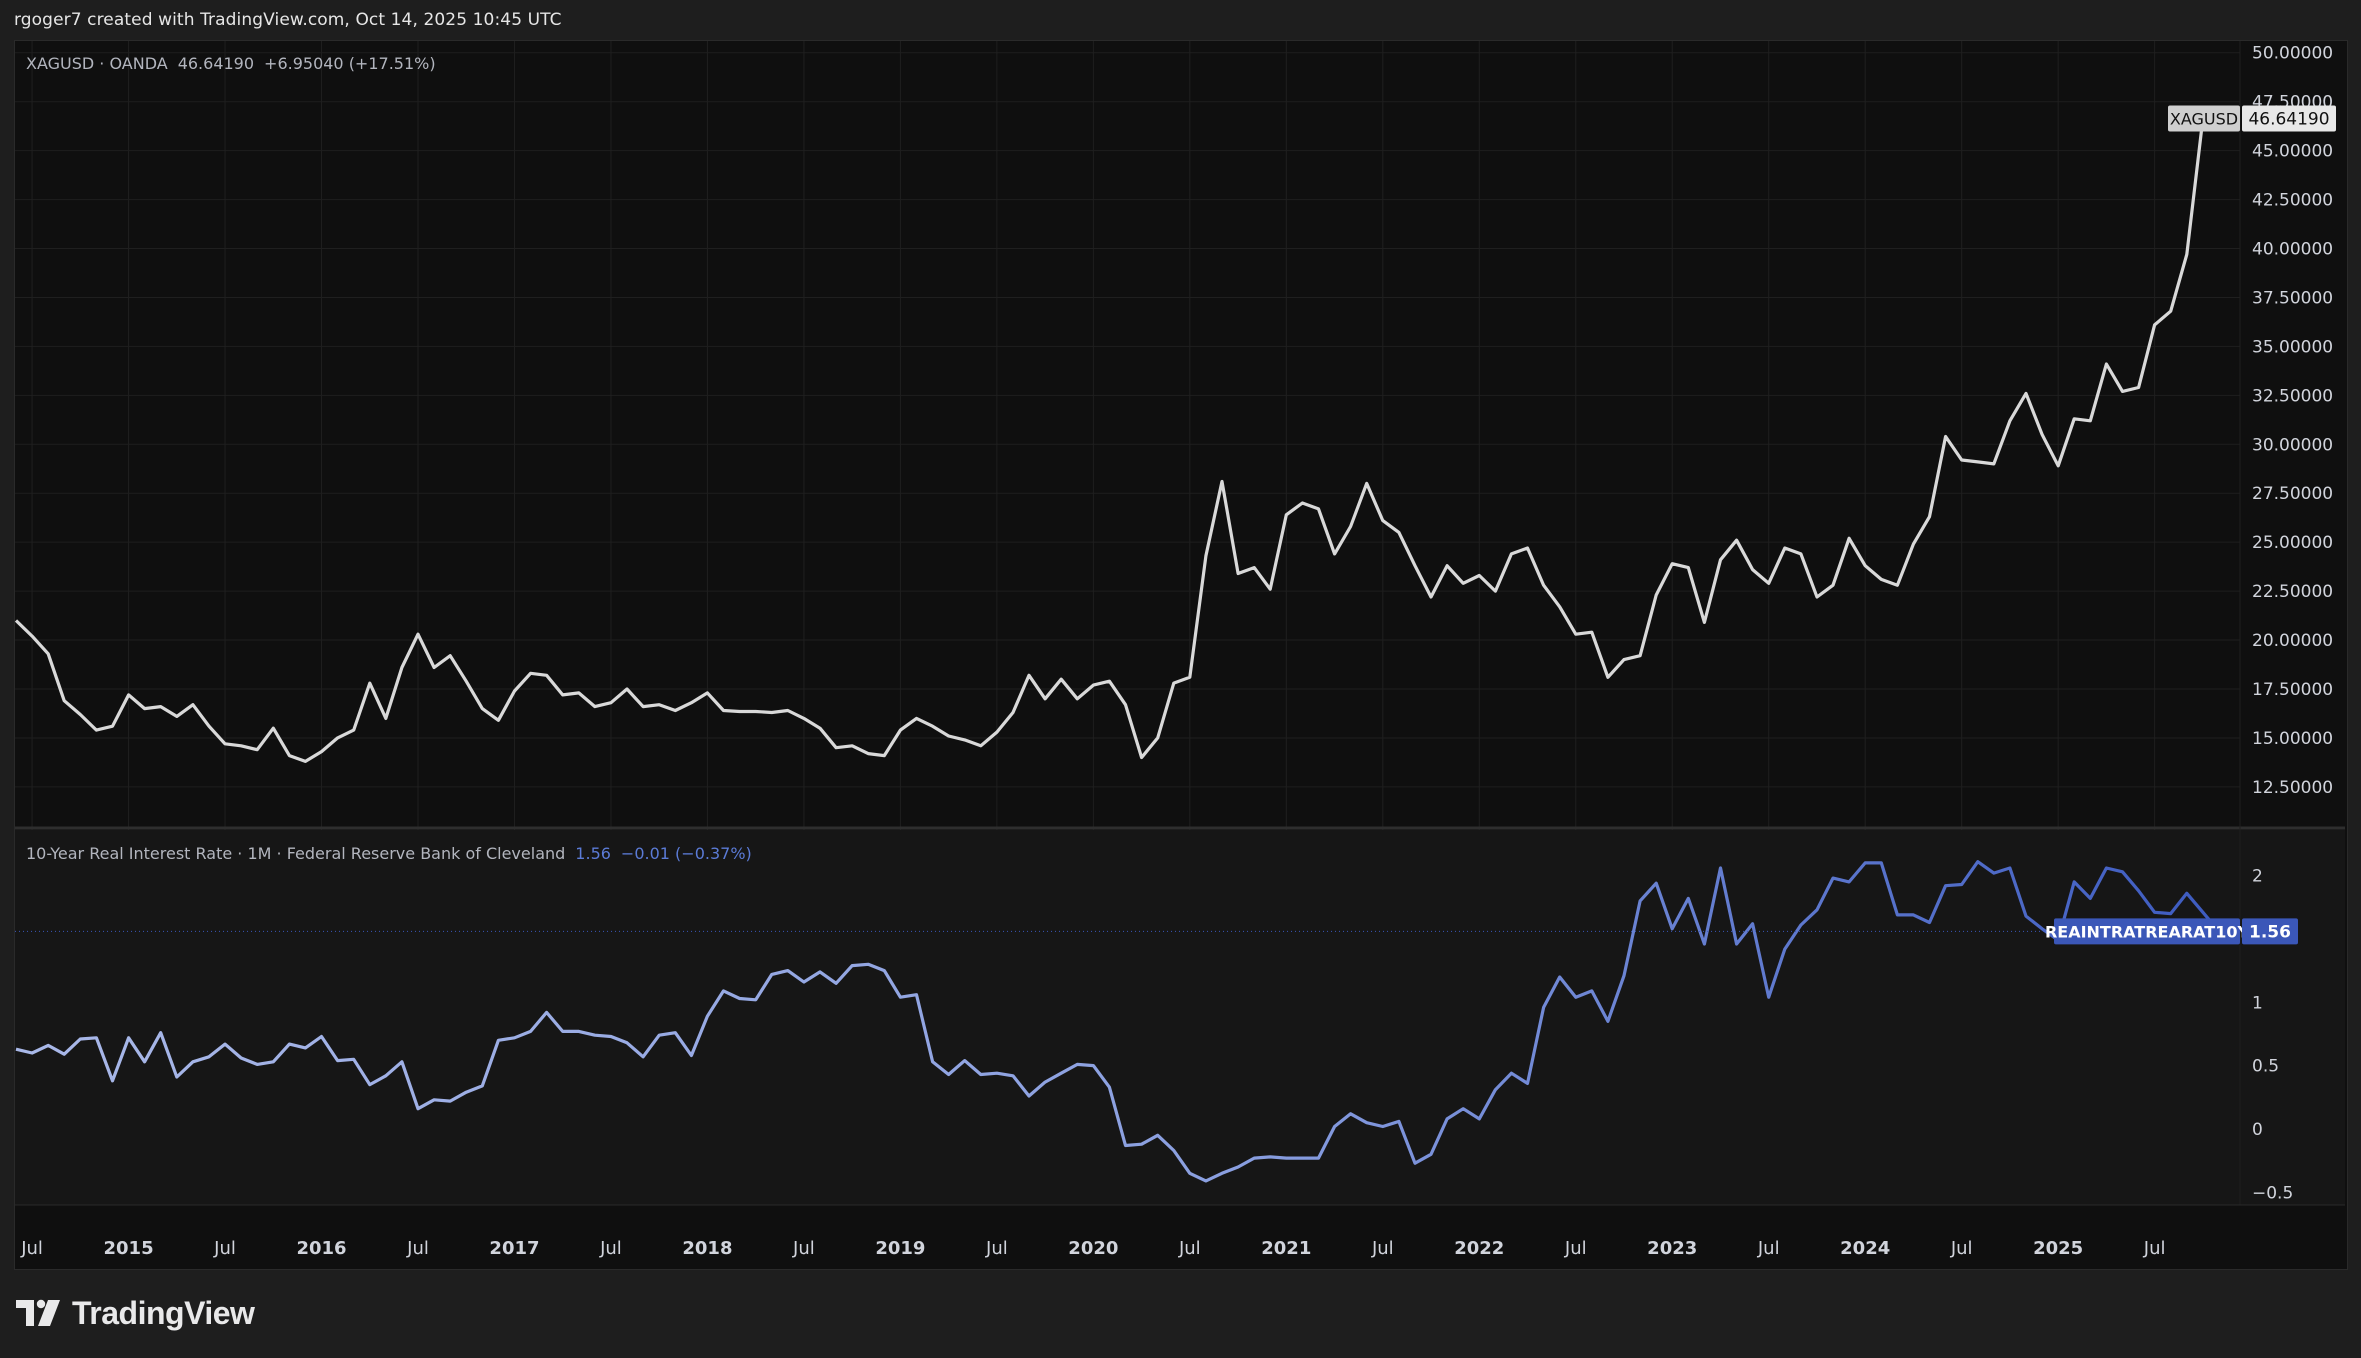 The image size is (2361, 1358). I want to click on tradingview-logo: TradingView, so click(135, 1312).